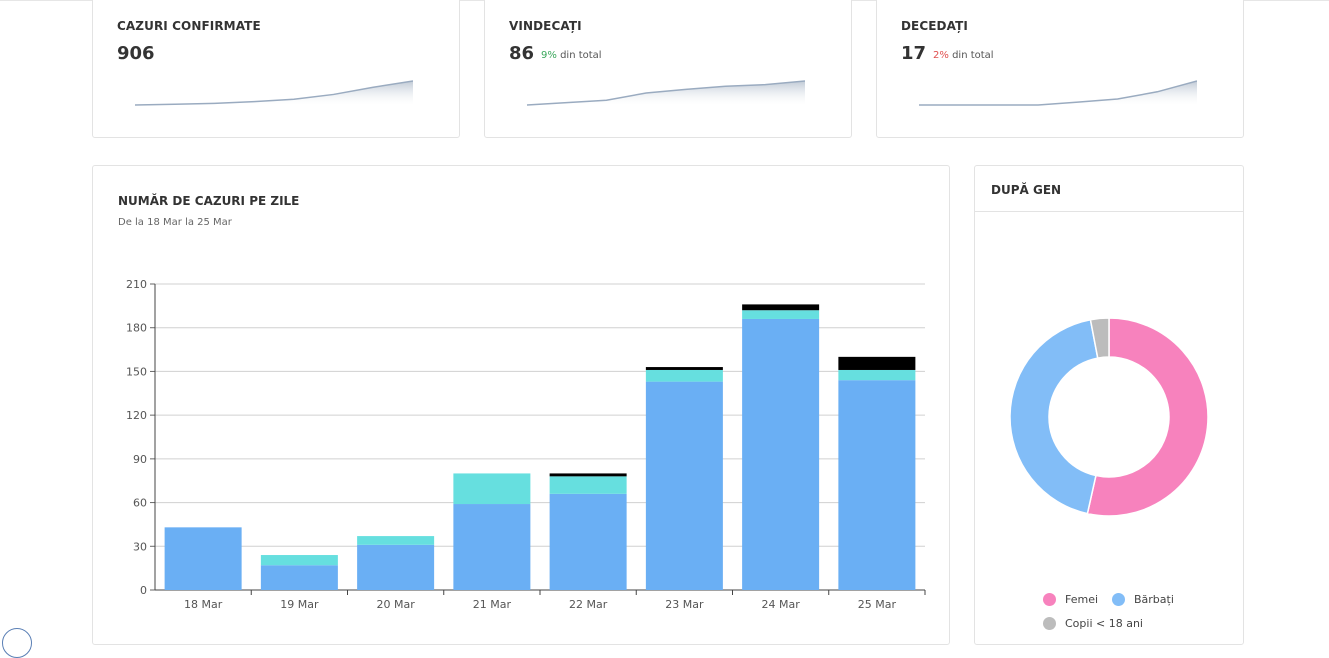  What do you see at coordinates (189, 26) in the screenshot?
I see `stat-title: CAZURI CONFIRMATE` at bounding box center [189, 26].